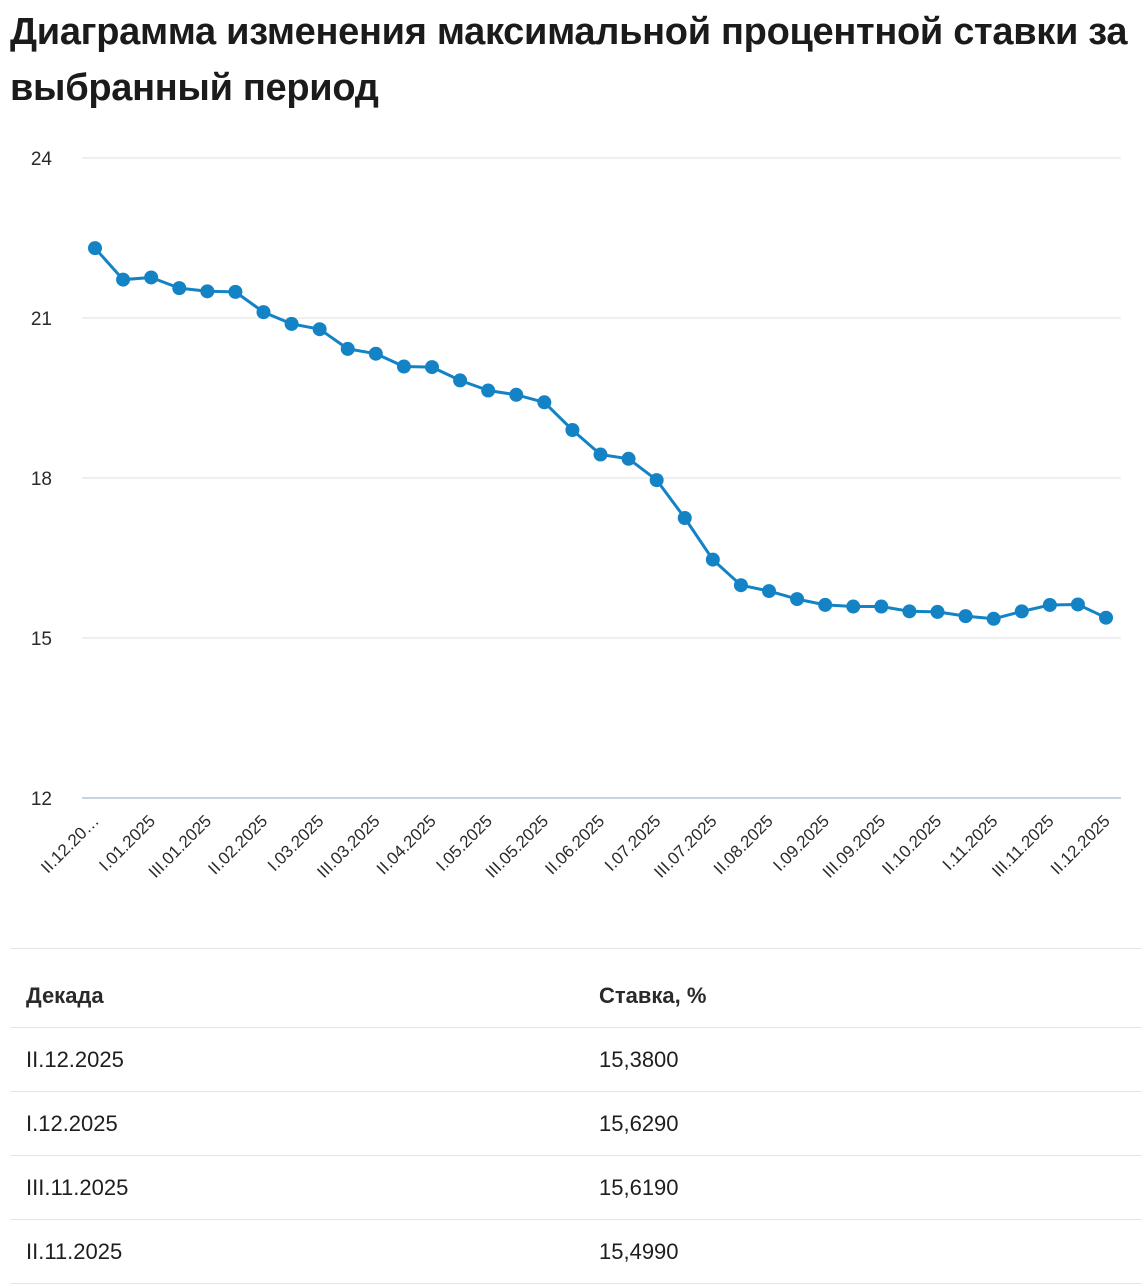  I want to click on section-divider, so click(576, 948).